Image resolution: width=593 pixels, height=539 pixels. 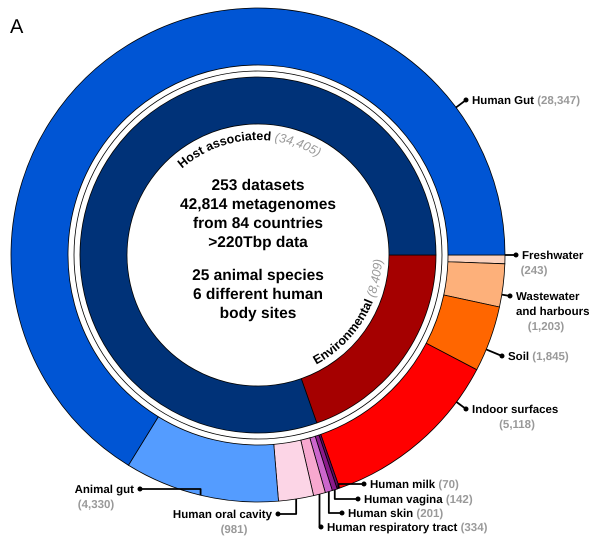 What do you see at coordinates (392, 528) in the screenshot?
I see `slice-label: Human respiratory tract` at bounding box center [392, 528].